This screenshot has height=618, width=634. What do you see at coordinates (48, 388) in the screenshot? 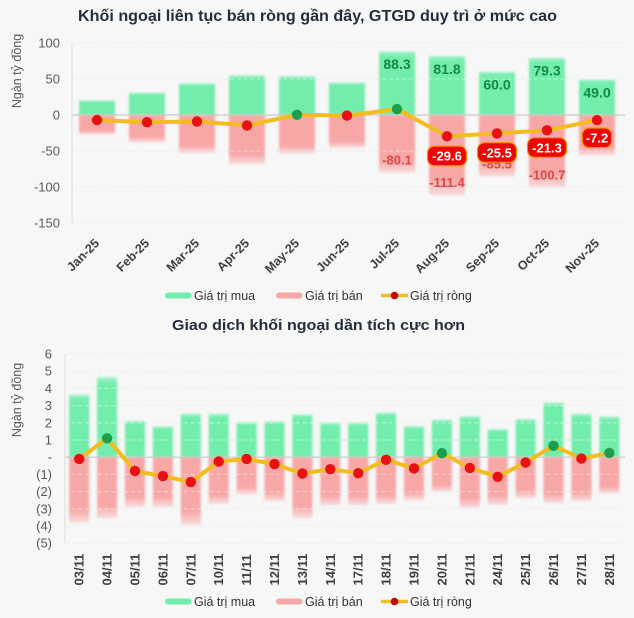
I see `svg-text: 4` at bounding box center [48, 388].